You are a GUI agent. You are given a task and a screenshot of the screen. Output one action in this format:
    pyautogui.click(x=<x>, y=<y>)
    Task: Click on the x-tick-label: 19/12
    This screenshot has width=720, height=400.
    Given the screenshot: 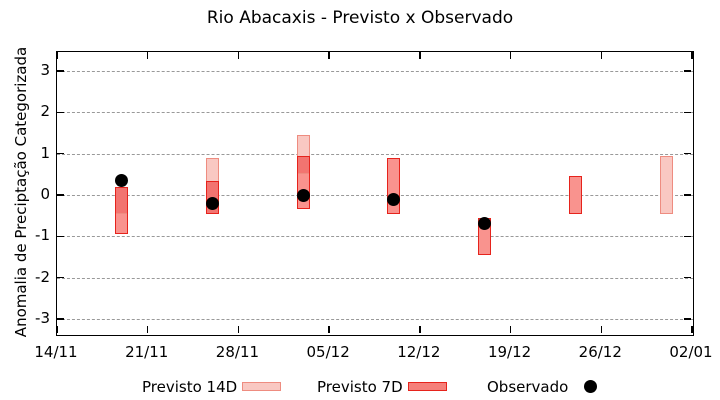 What is the action you would take?
    pyautogui.click(x=509, y=352)
    